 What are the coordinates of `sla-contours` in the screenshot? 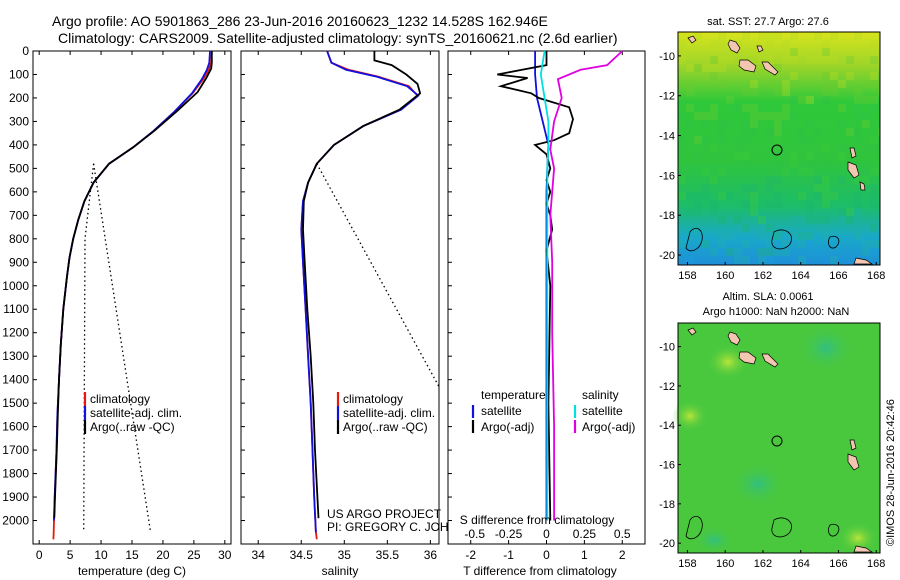 It's located at (762, 527).